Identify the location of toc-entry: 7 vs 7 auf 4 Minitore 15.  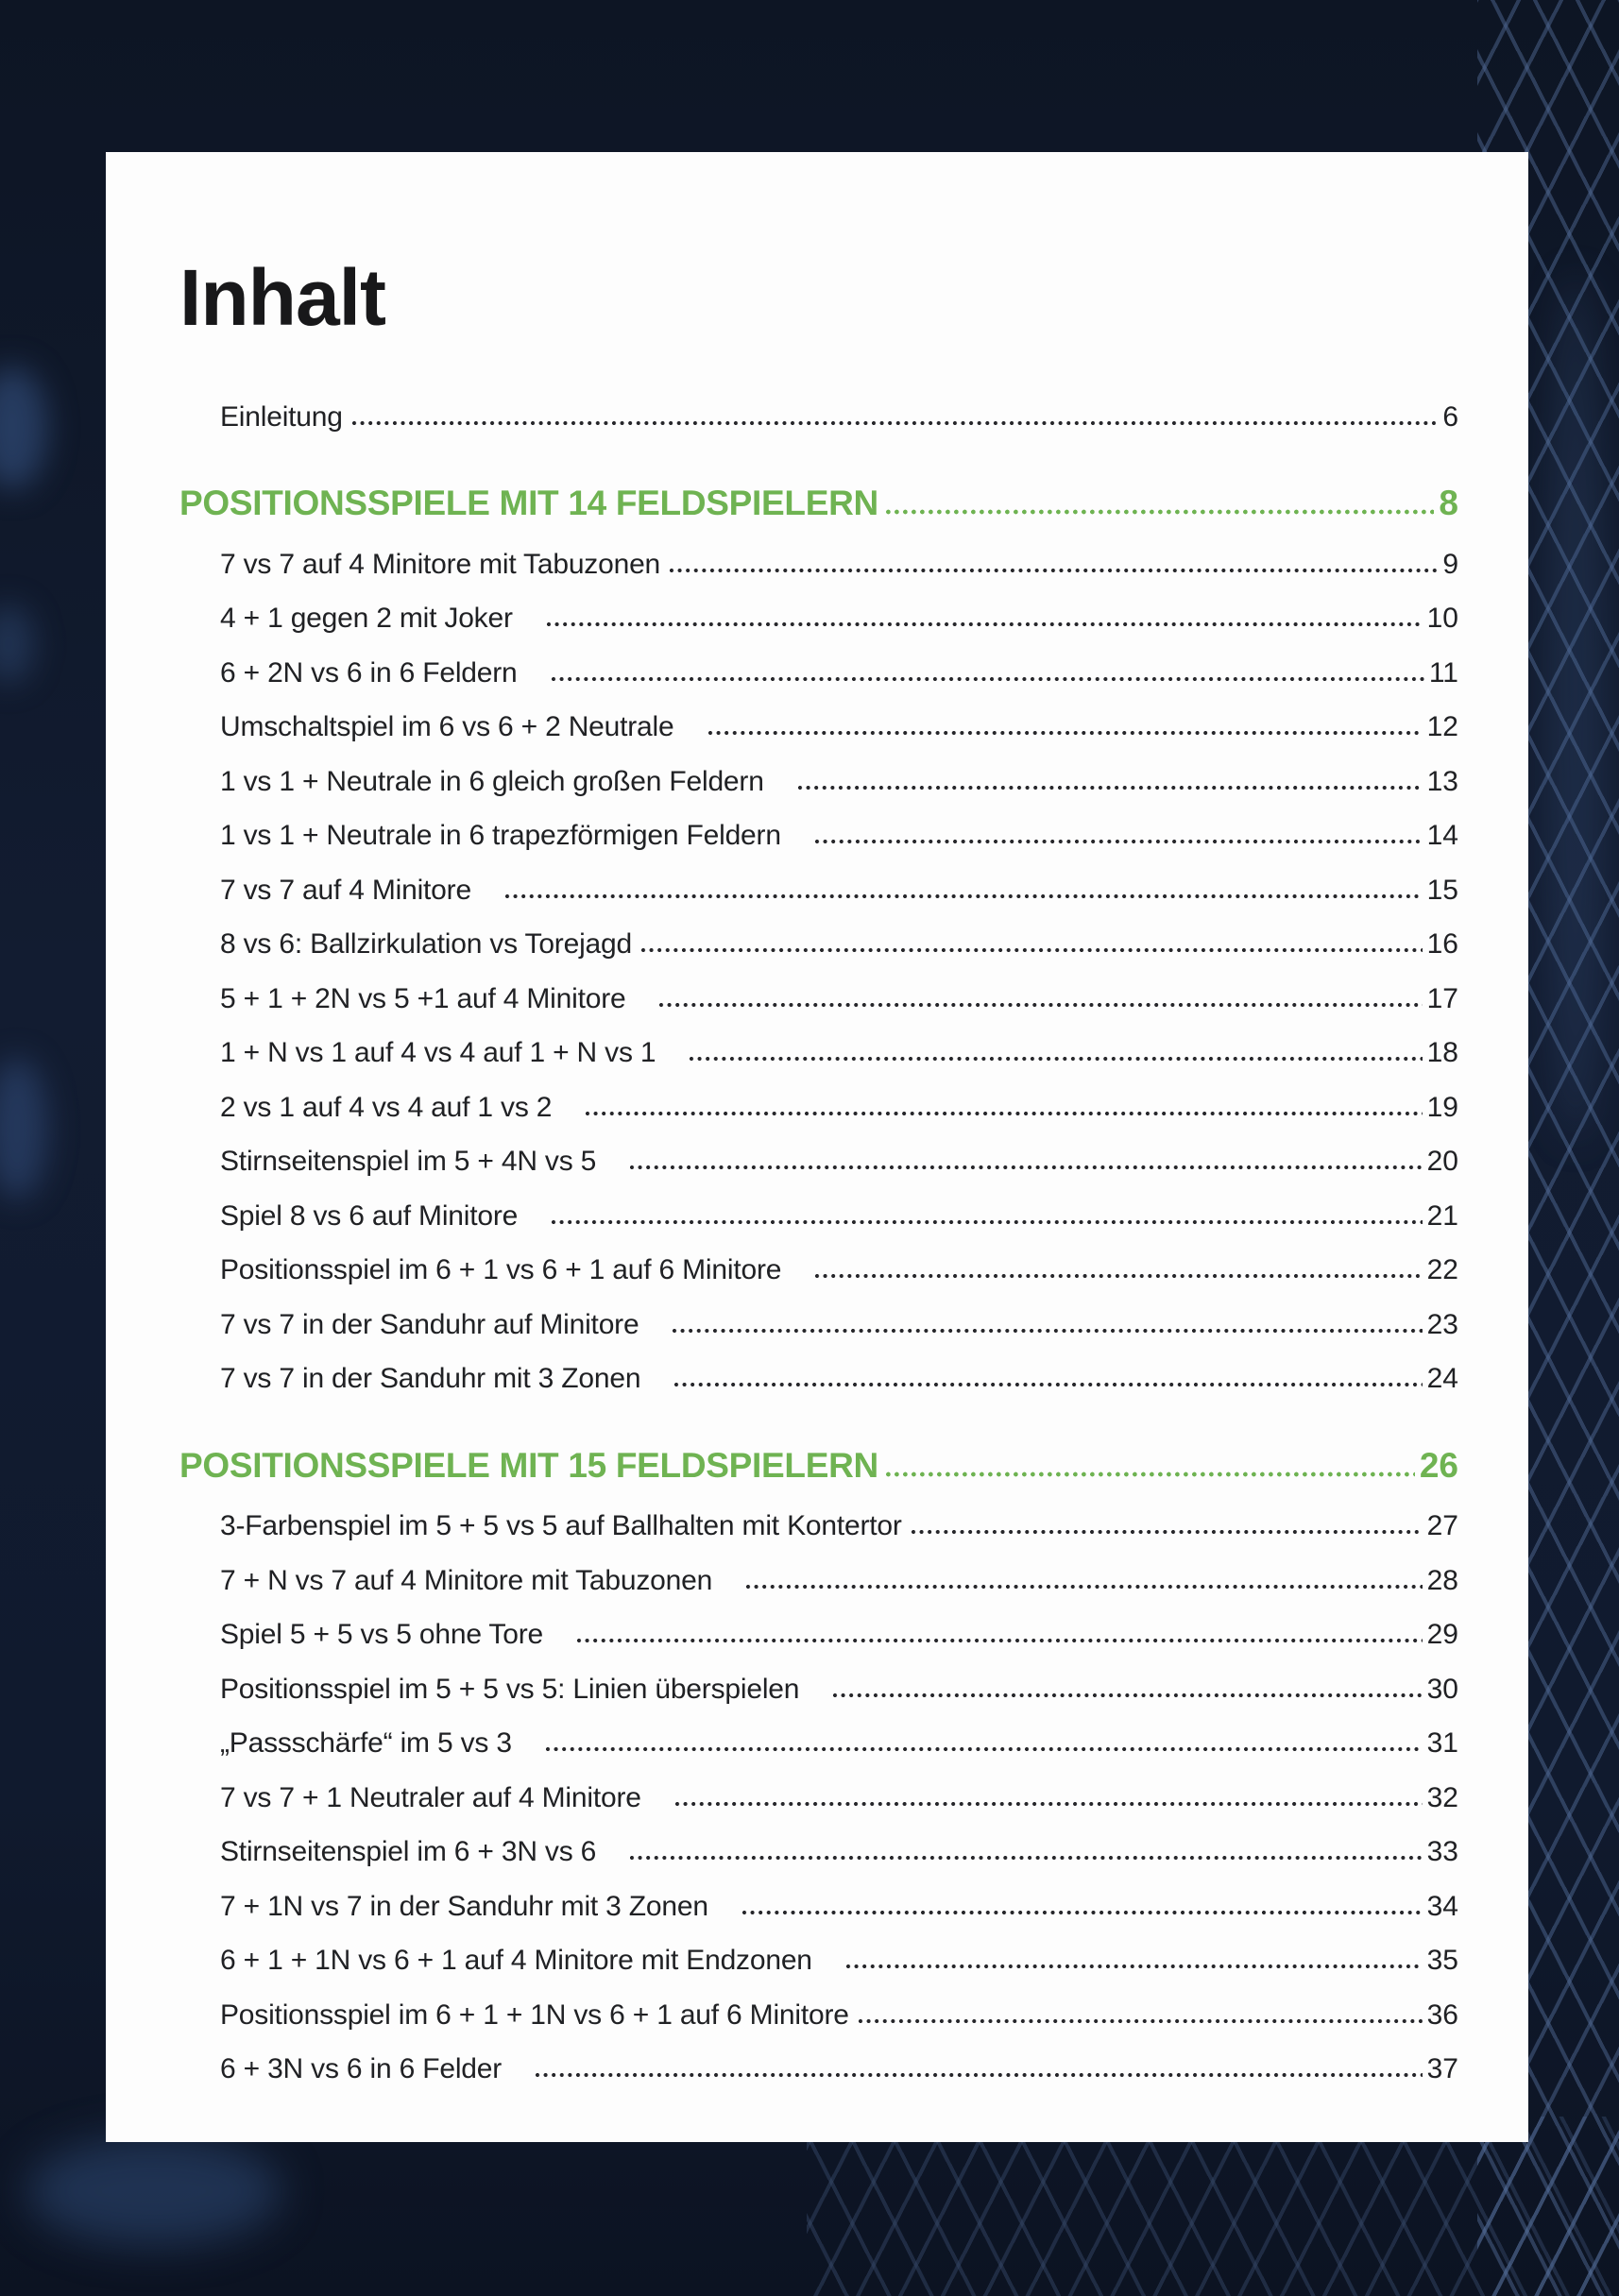
(819, 880).